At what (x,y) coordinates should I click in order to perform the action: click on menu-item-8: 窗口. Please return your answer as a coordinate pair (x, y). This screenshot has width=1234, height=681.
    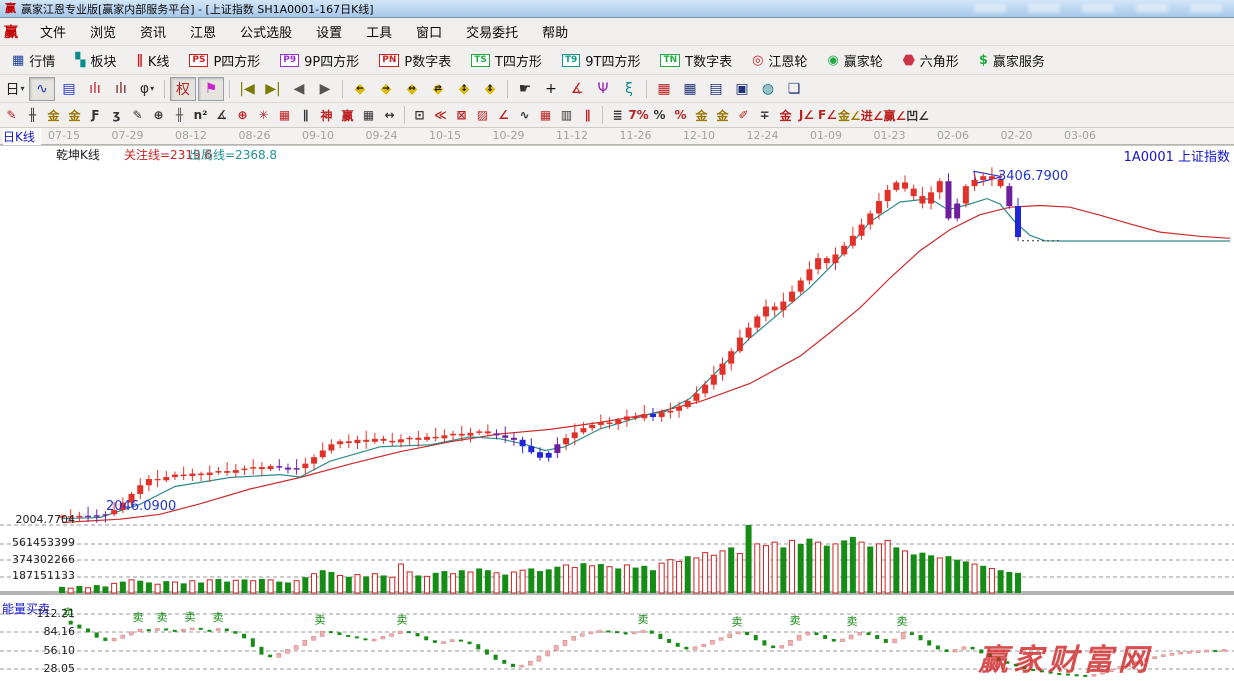
    Looking at the image, I should click on (429, 33).